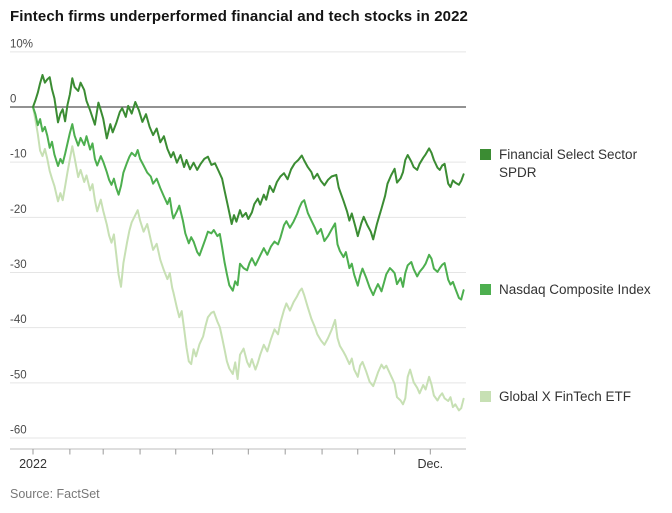 The width and height of the screenshot is (672, 513). What do you see at coordinates (18, 210) in the screenshot?
I see `svg-text: -20` at bounding box center [18, 210].